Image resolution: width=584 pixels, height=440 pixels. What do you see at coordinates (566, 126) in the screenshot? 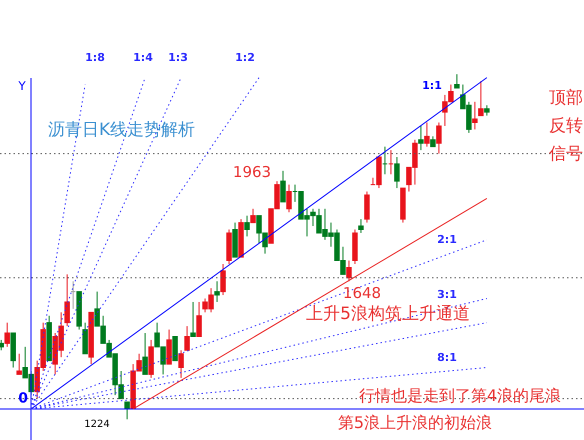
I see `text: 顶部反转信号` at bounding box center [566, 126].